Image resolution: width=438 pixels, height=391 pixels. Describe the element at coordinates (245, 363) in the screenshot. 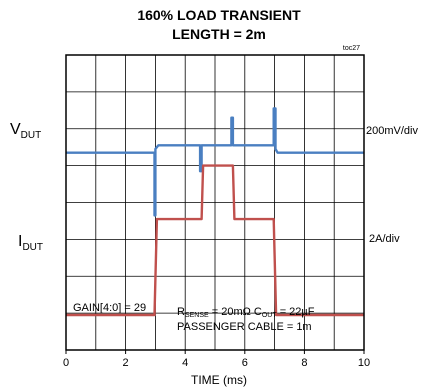

I see `x-tick-label: 6` at that location.